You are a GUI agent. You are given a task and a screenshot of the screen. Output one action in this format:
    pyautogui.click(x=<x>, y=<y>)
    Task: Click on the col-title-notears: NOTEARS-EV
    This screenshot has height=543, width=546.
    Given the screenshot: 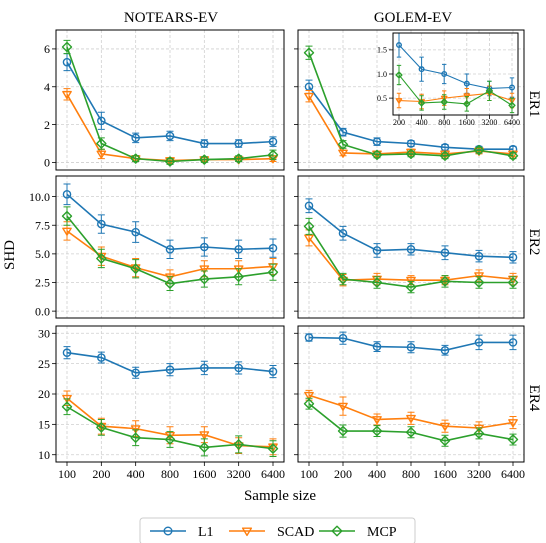 What is the action you would take?
    pyautogui.click(x=171, y=18)
    